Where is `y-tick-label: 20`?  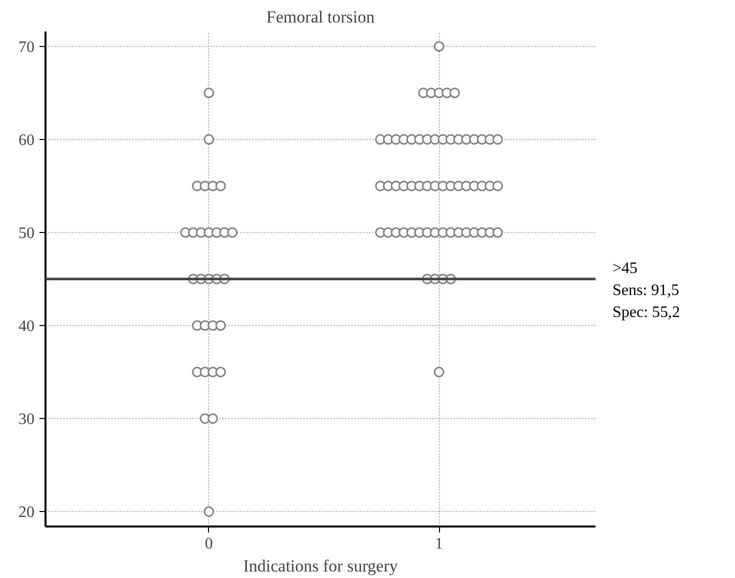 y-tick-label: 20 is located at coordinates (26, 513).